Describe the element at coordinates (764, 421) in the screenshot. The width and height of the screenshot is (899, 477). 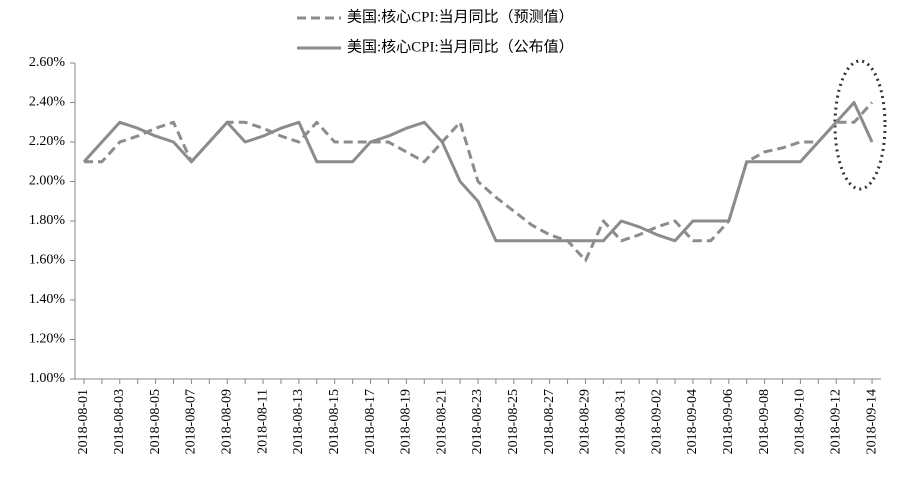
I see `x-tick-label: 2018-09-08` at that location.